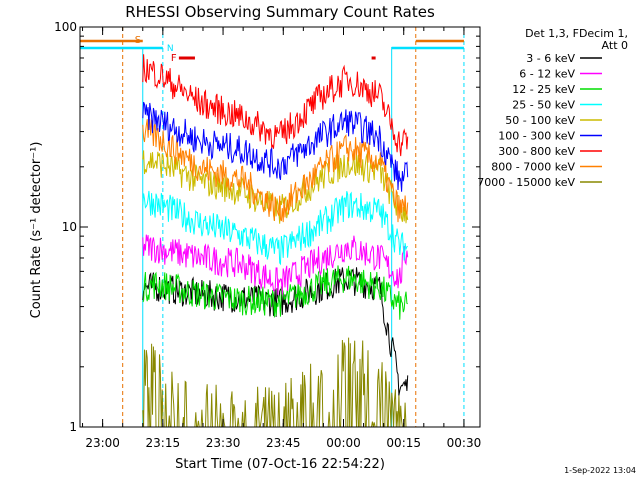  What do you see at coordinates (600, 470) in the screenshot?
I see `timestamp: 1-Sep-2022 13:04` at bounding box center [600, 470].